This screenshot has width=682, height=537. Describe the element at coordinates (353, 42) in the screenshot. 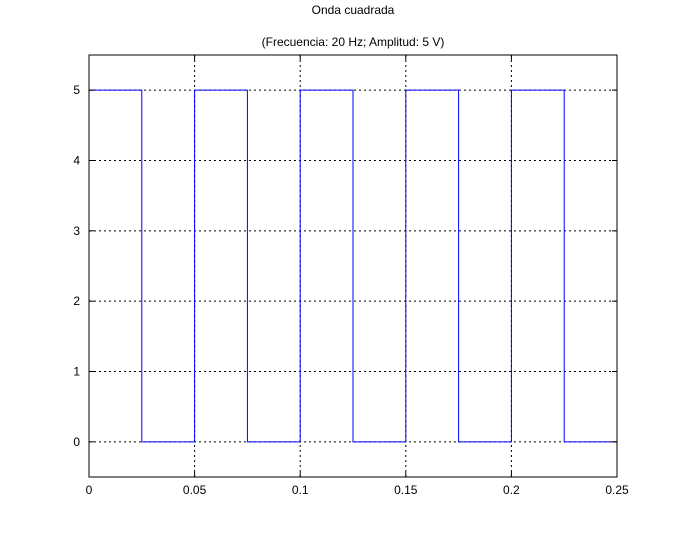

I see `chart-subtitle: (Frecuencia: 20 Hz; Amplitud: 5 V)` at that location.